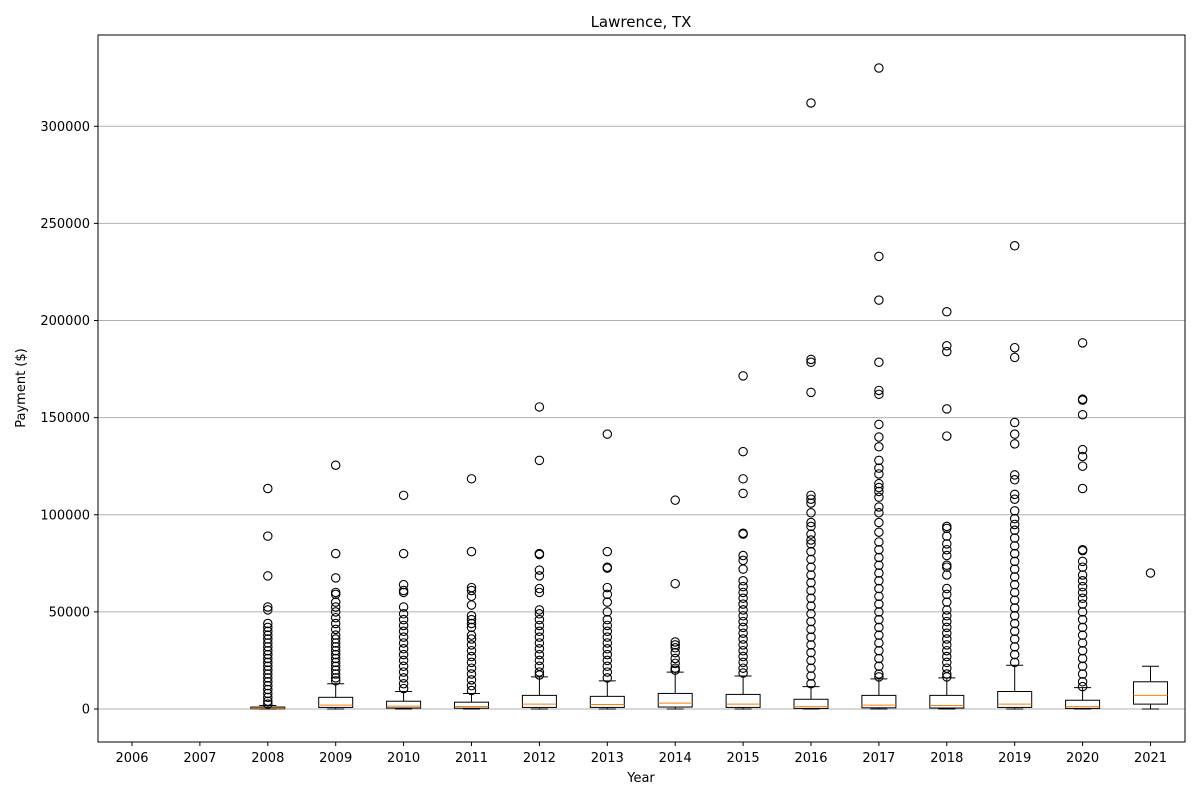  What do you see at coordinates (743, 758) in the screenshot?
I see `x-tick-label: 2015` at bounding box center [743, 758].